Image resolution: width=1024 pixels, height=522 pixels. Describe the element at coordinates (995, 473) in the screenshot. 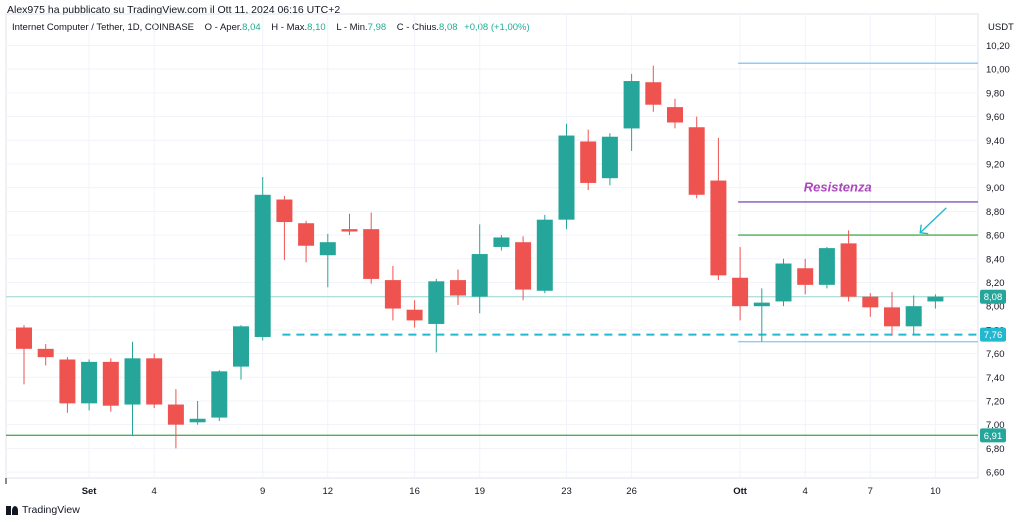

I see `y-tick-label: 6,60` at that location.